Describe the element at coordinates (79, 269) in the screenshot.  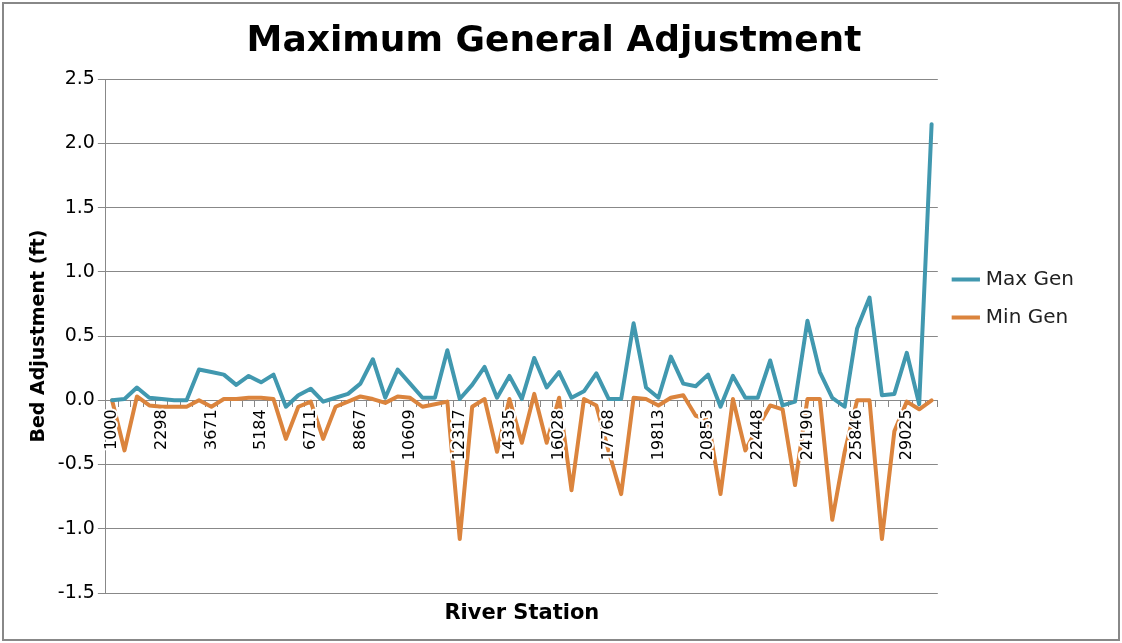
I see `y-tick-label: 1.0` at that location.